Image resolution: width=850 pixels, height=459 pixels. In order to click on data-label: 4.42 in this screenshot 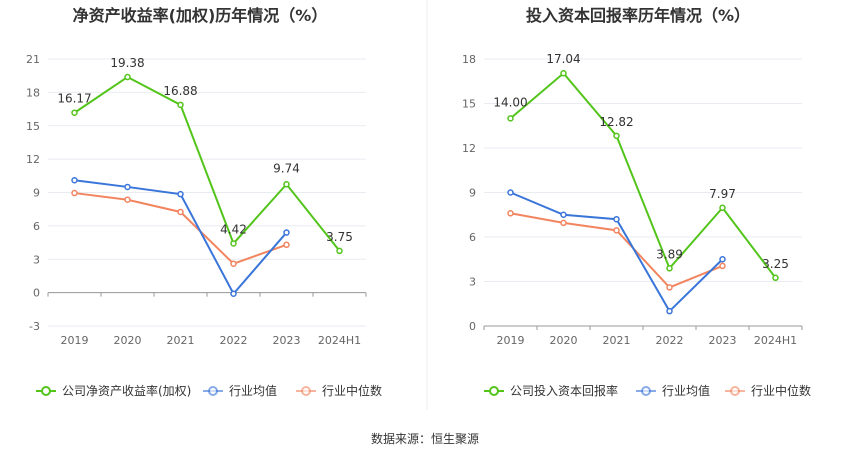, I will do `click(233, 229)`.